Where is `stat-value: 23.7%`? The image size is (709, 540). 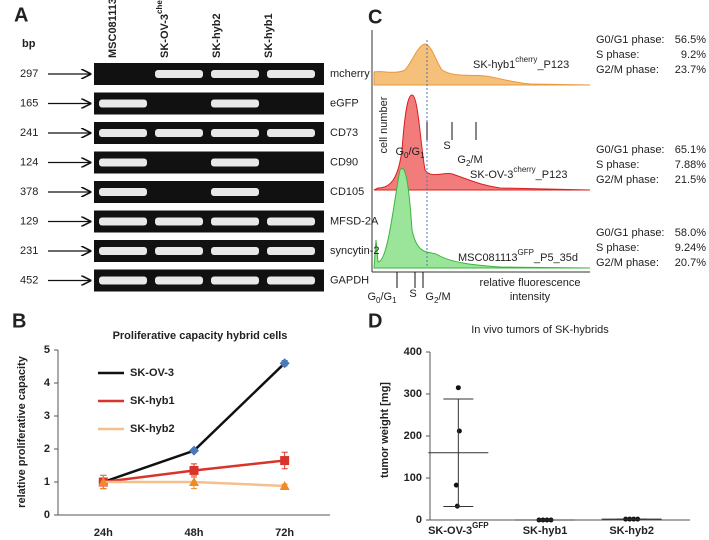 stat-value: 23.7% is located at coordinates (690, 70).